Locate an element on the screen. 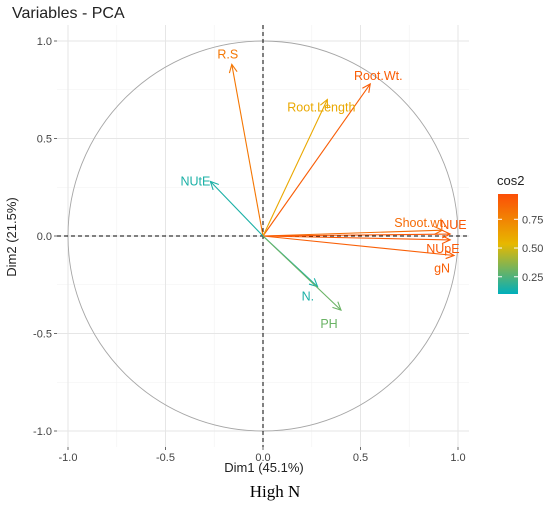  arrowhead-NUtE is located at coordinates (214, 185).